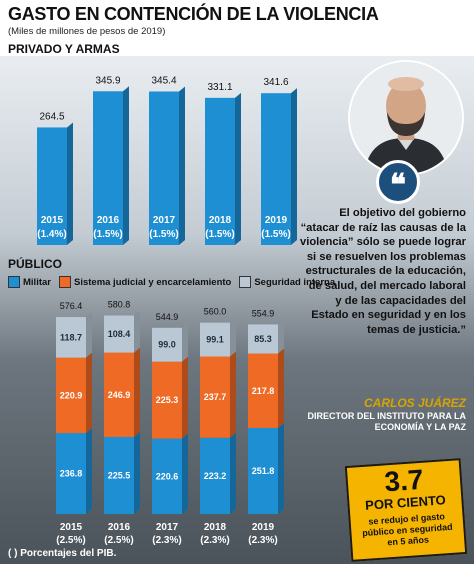  I want to click on segment-label-internal-security-2019: 85.3, so click(263, 339).